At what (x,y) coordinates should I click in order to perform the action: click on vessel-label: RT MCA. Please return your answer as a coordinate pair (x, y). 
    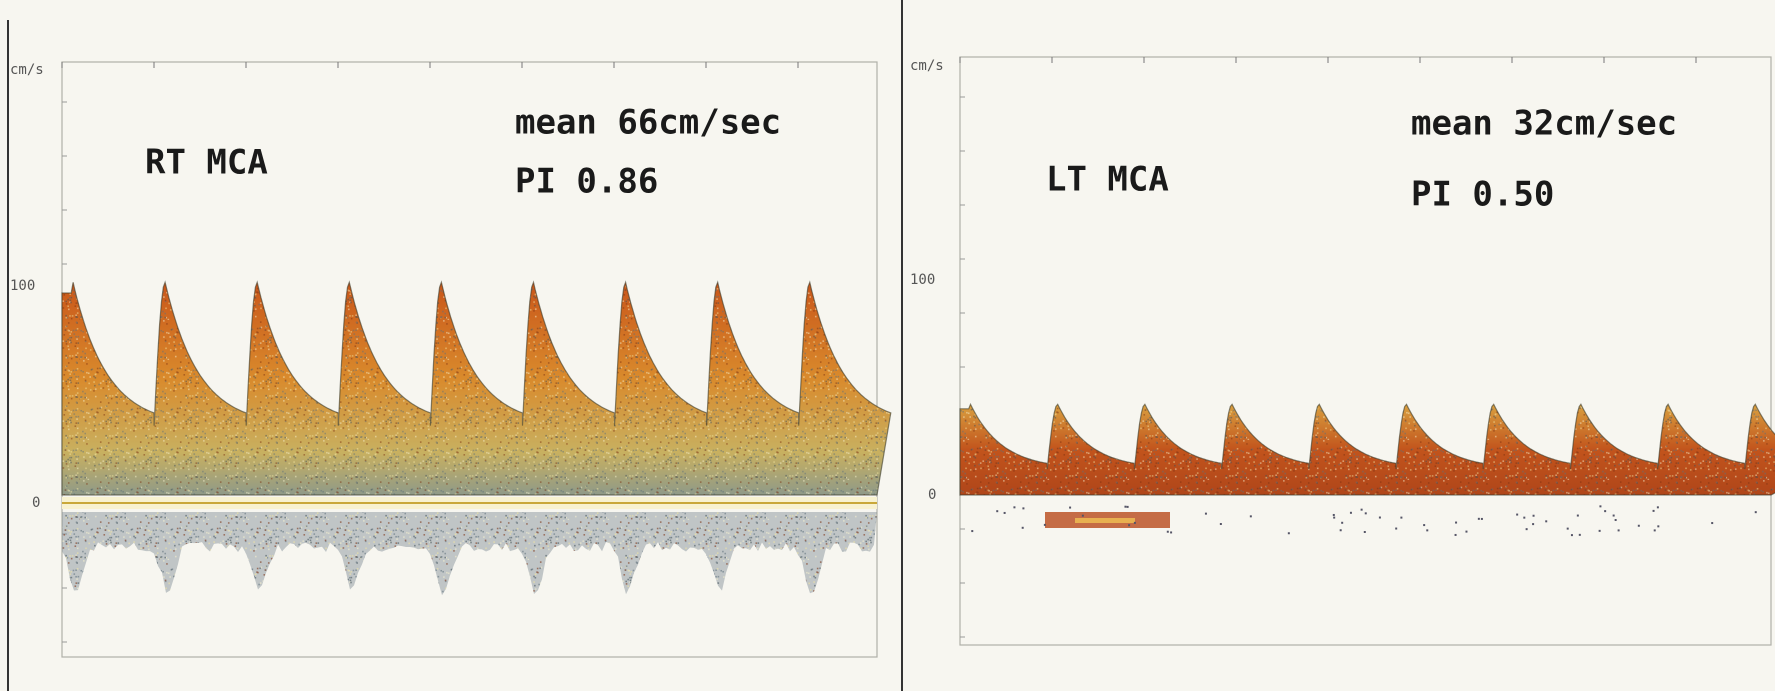
    Looking at the image, I should click on (206, 163).